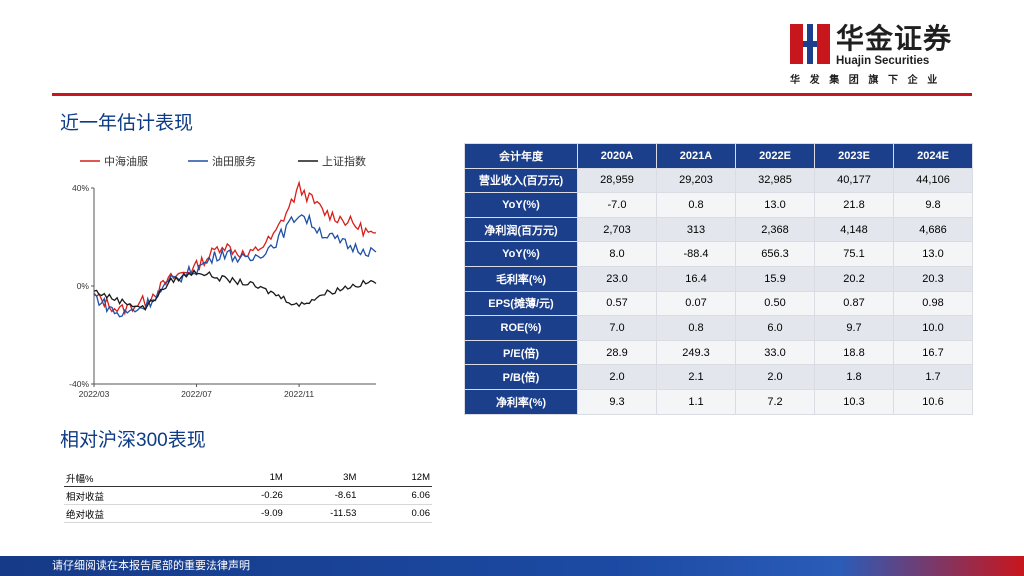  What do you see at coordinates (196, 394) in the screenshot?
I see `x-tick-label: 2022/07` at bounding box center [196, 394].